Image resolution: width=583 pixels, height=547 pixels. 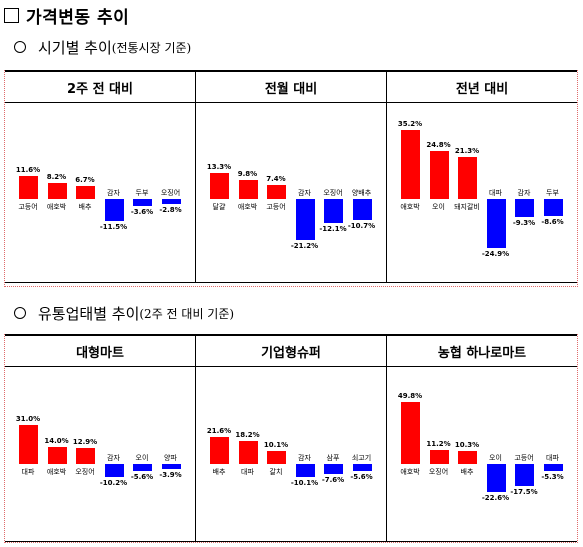 What do you see at coordinates (170, 210) in the screenshot?
I see `value-label-section1-0-5: -2.8%` at bounding box center [170, 210].